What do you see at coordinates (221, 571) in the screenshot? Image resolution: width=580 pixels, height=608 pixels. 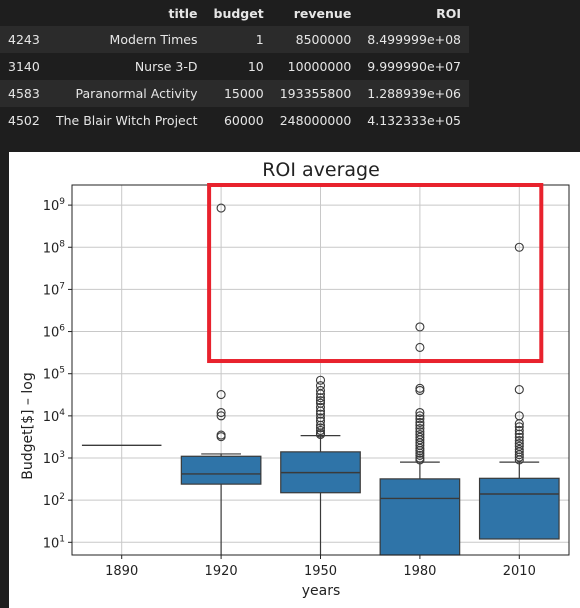 I see `x-tick-label: 1920` at bounding box center [221, 571].